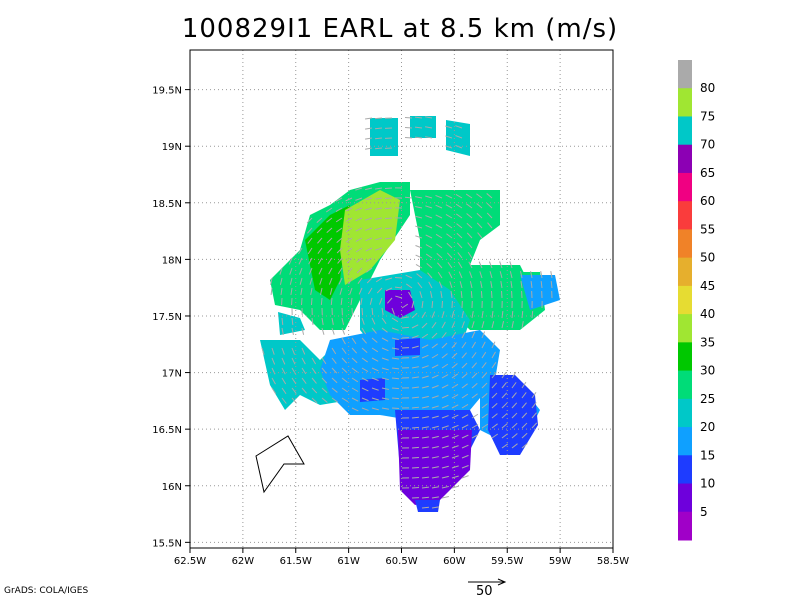  Describe the element at coordinates (46, 591) in the screenshot. I see `credit-text: GrADS: COLA/IGES` at that location.